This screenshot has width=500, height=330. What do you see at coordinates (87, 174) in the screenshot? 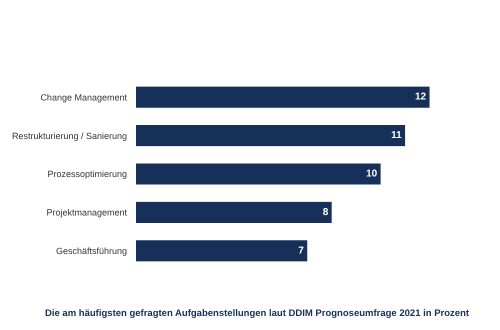
I see `y-tick-label: Prozessoptimierung` at bounding box center [87, 174].